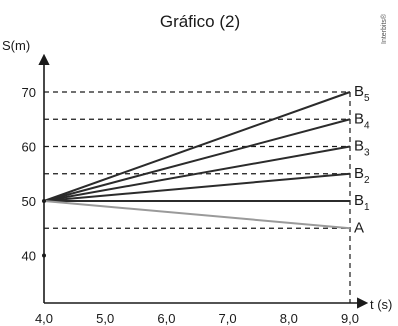 This screenshot has height=326, width=398. What do you see at coordinates (367, 180) in the screenshot?
I see `series-label-subscript: 2` at bounding box center [367, 180].